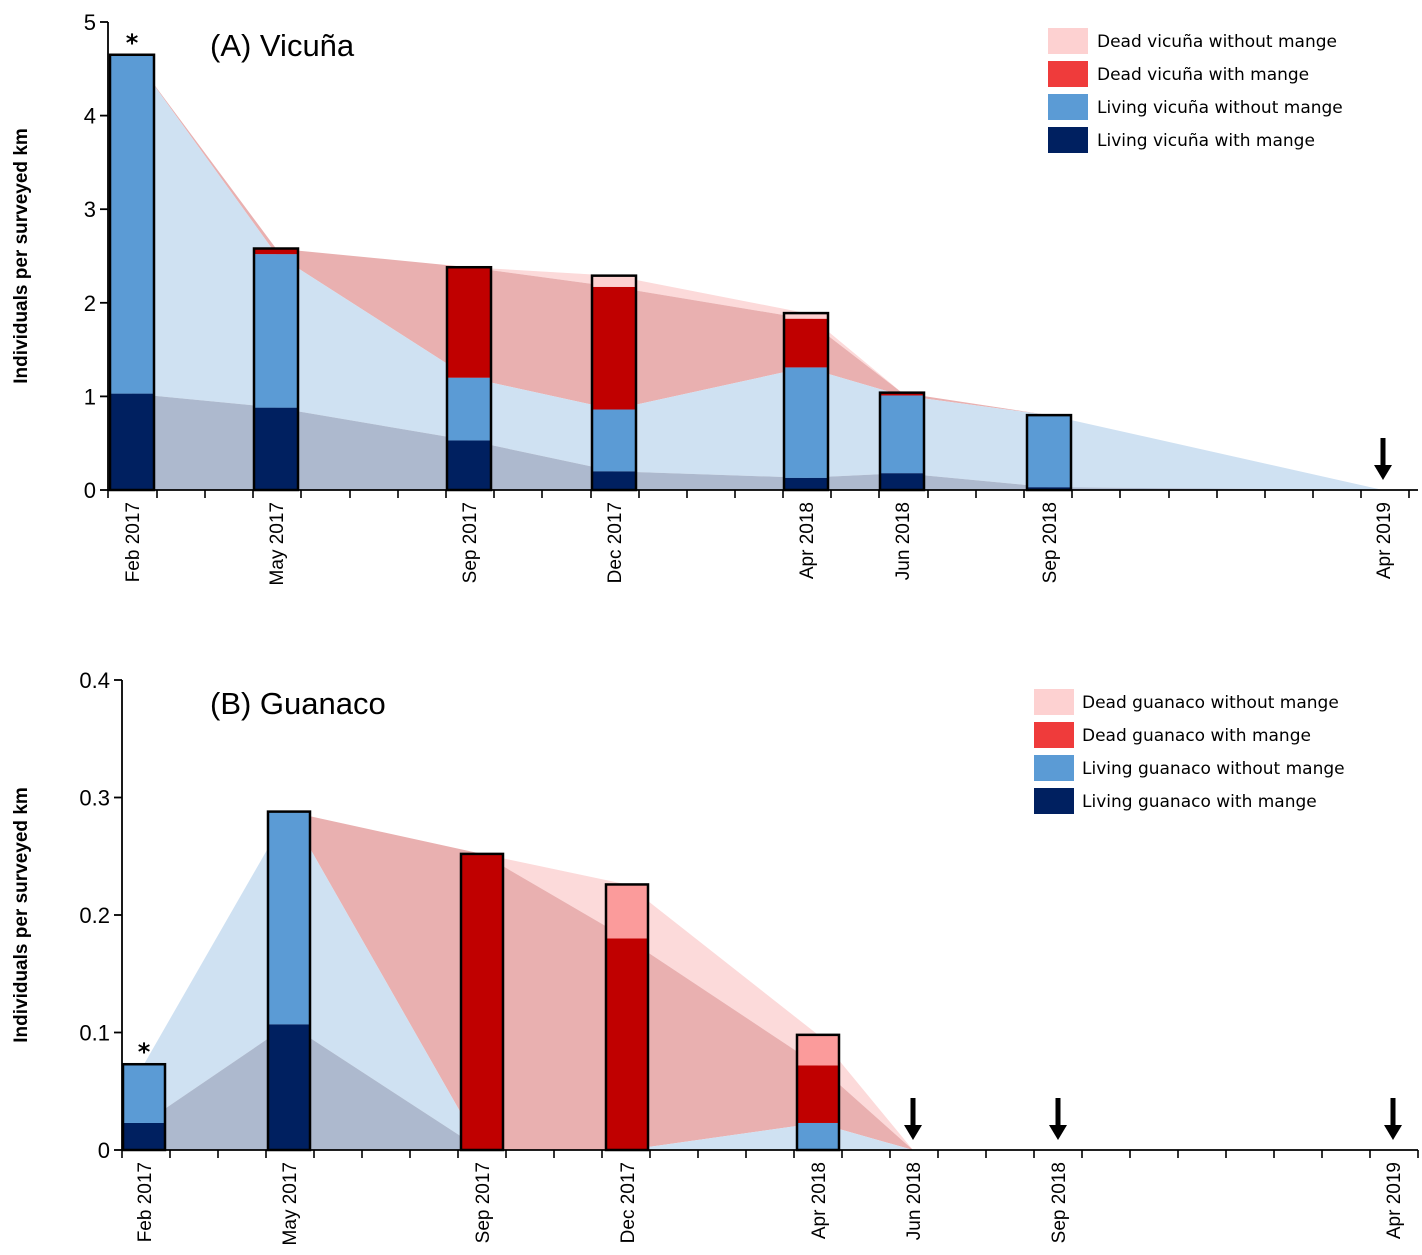 The height and width of the screenshot is (1255, 1422). Describe the element at coordinates (94, 1033) in the screenshot. I see `y-tick-label: 0.1` at that location.